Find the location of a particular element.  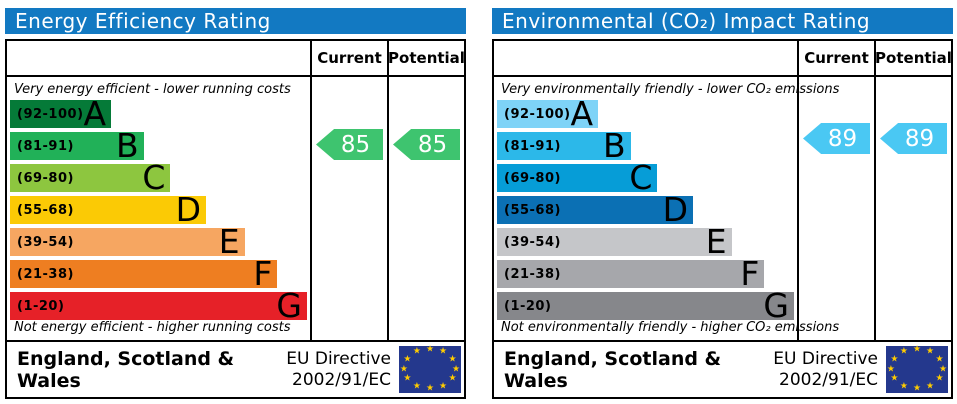

co2-band-e: (39-54) E is located at coordinates (614, 241).